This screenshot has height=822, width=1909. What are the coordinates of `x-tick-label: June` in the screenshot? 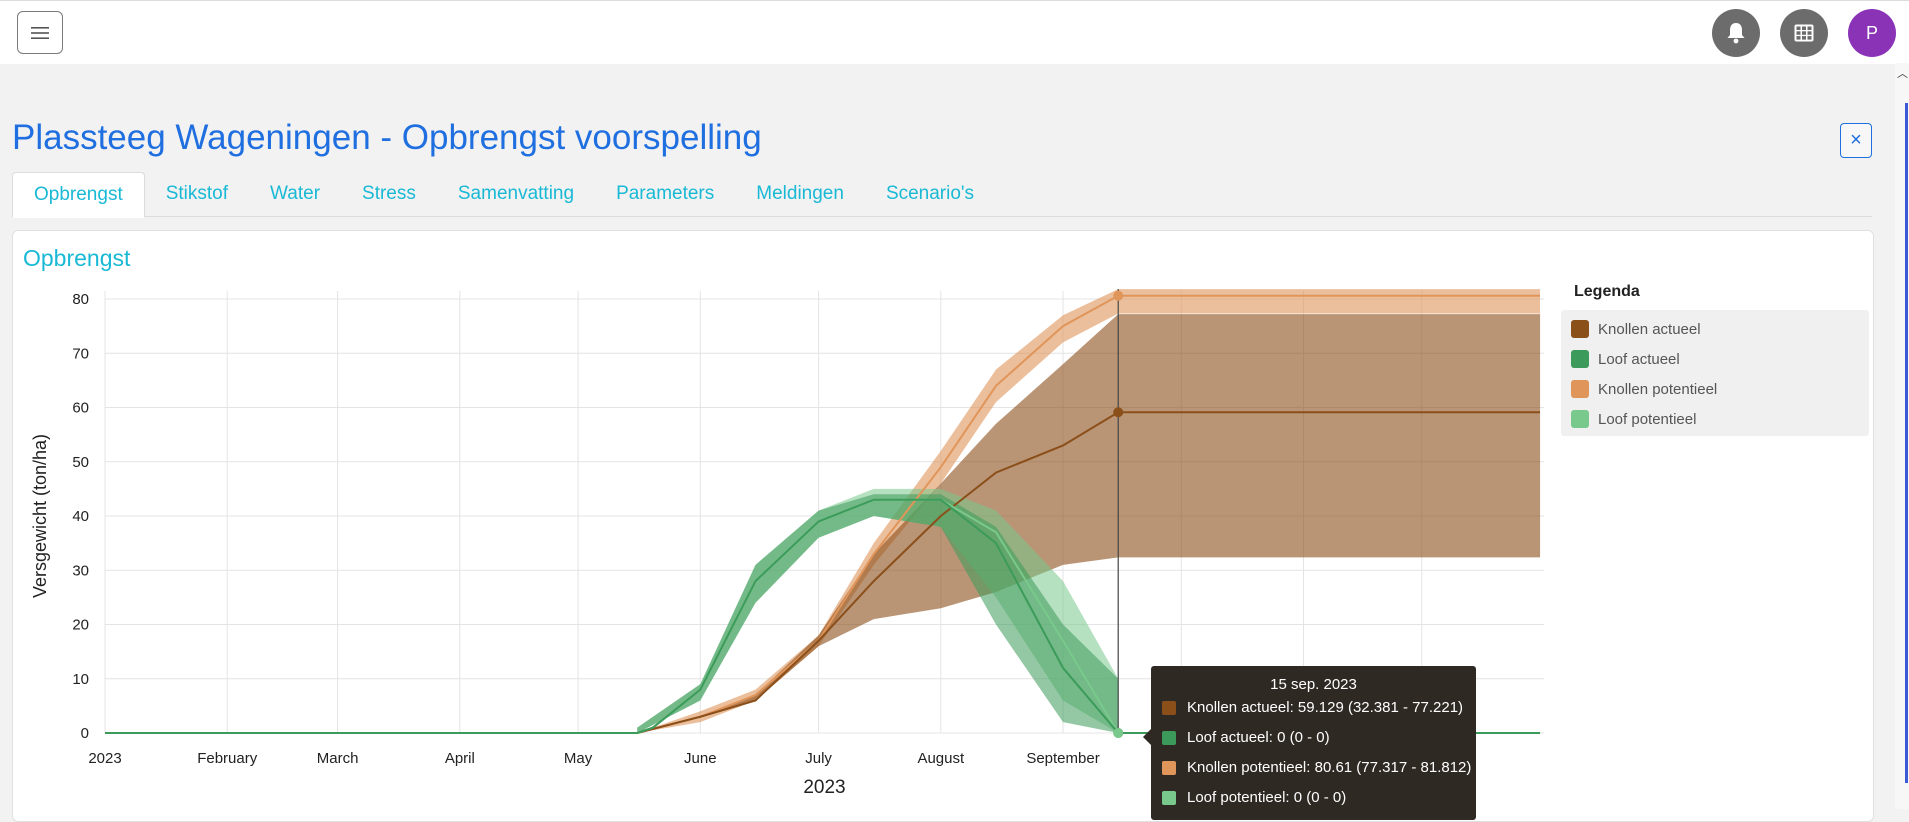 It's located at (700, 758).